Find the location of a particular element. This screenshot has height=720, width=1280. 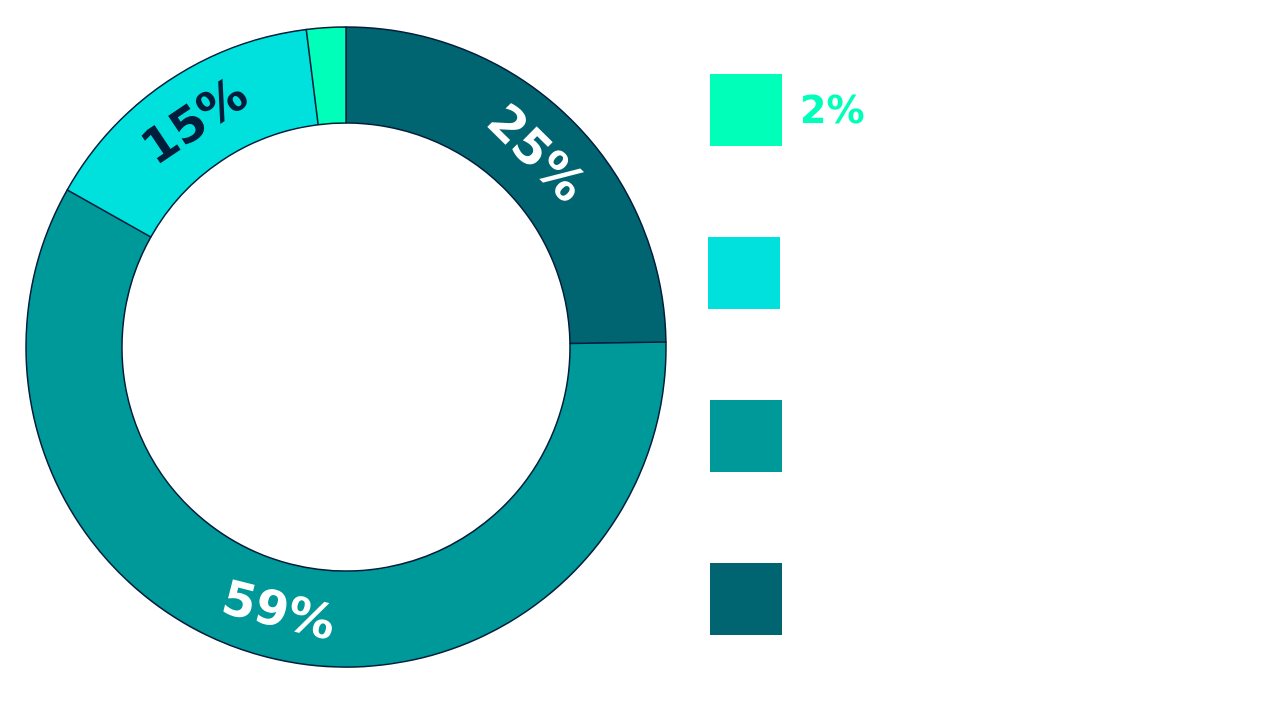

legend-swatch-15-percent is located at coordinates (744, 273).